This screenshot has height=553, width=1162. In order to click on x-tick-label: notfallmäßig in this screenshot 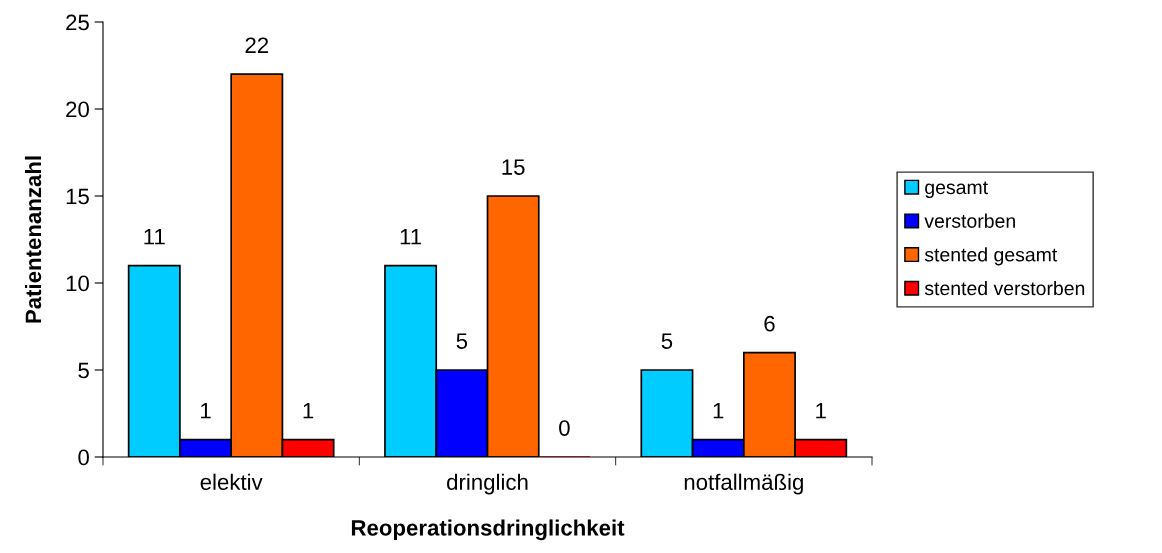, I will do `click(743, 484)`.